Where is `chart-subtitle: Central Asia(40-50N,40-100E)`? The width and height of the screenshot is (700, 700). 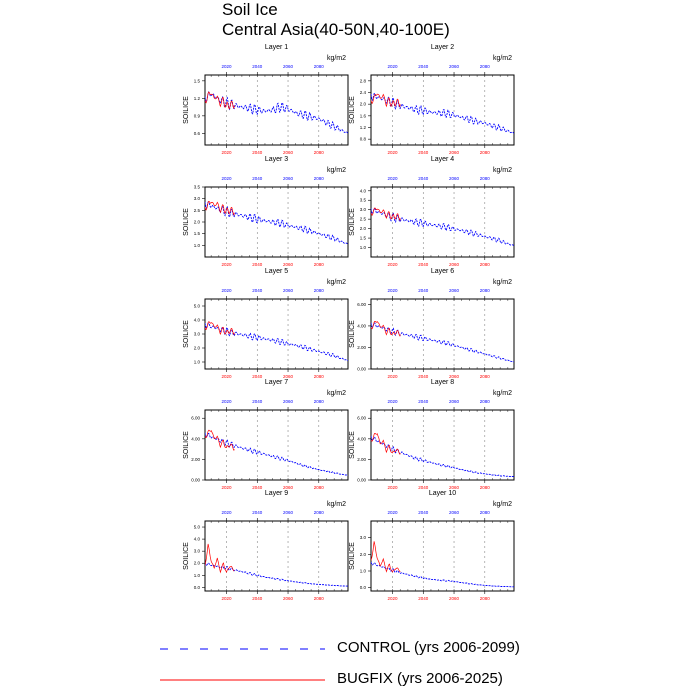 chart-subtitle: Central Asia(40-50N,40-100E) is located at coordinates (336, 29).